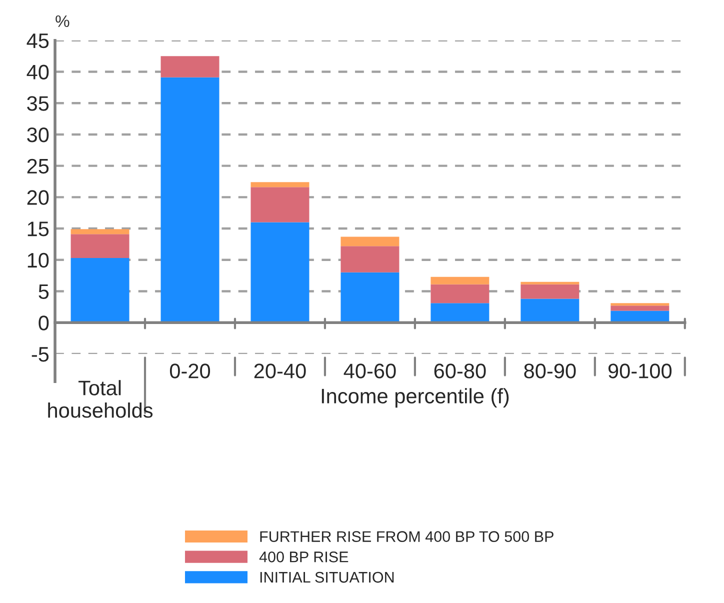 The height and width of the screenshot is (603, 724). What do you see at coordinates (190, 371) in the screenshot?
I see `x-tick-label: 0-20` at bounding box center [190, 371].